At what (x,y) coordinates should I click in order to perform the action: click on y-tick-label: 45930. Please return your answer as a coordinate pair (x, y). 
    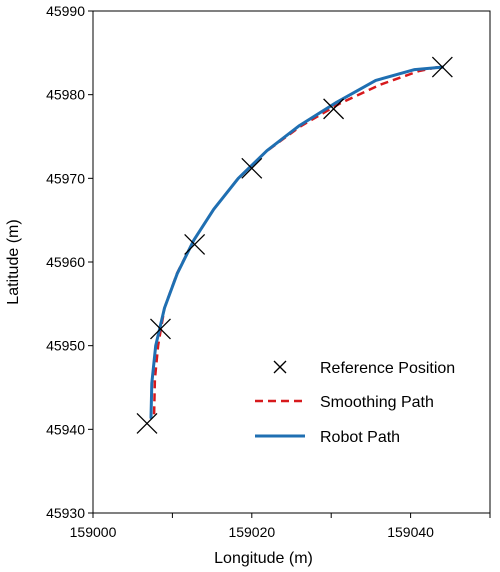
    Looking at the image, I should click on (65, 513).